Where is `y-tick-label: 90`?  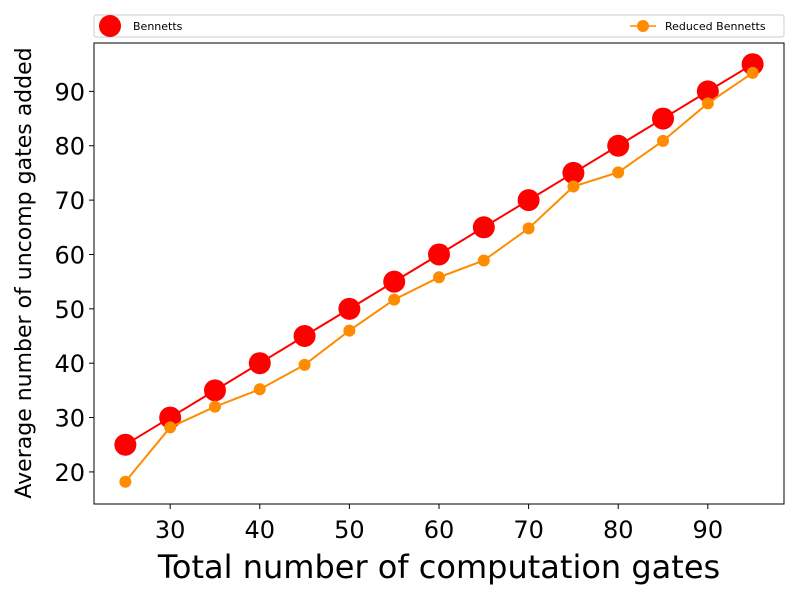
y-tick-label: 90 is located at coordinates (69, 92).